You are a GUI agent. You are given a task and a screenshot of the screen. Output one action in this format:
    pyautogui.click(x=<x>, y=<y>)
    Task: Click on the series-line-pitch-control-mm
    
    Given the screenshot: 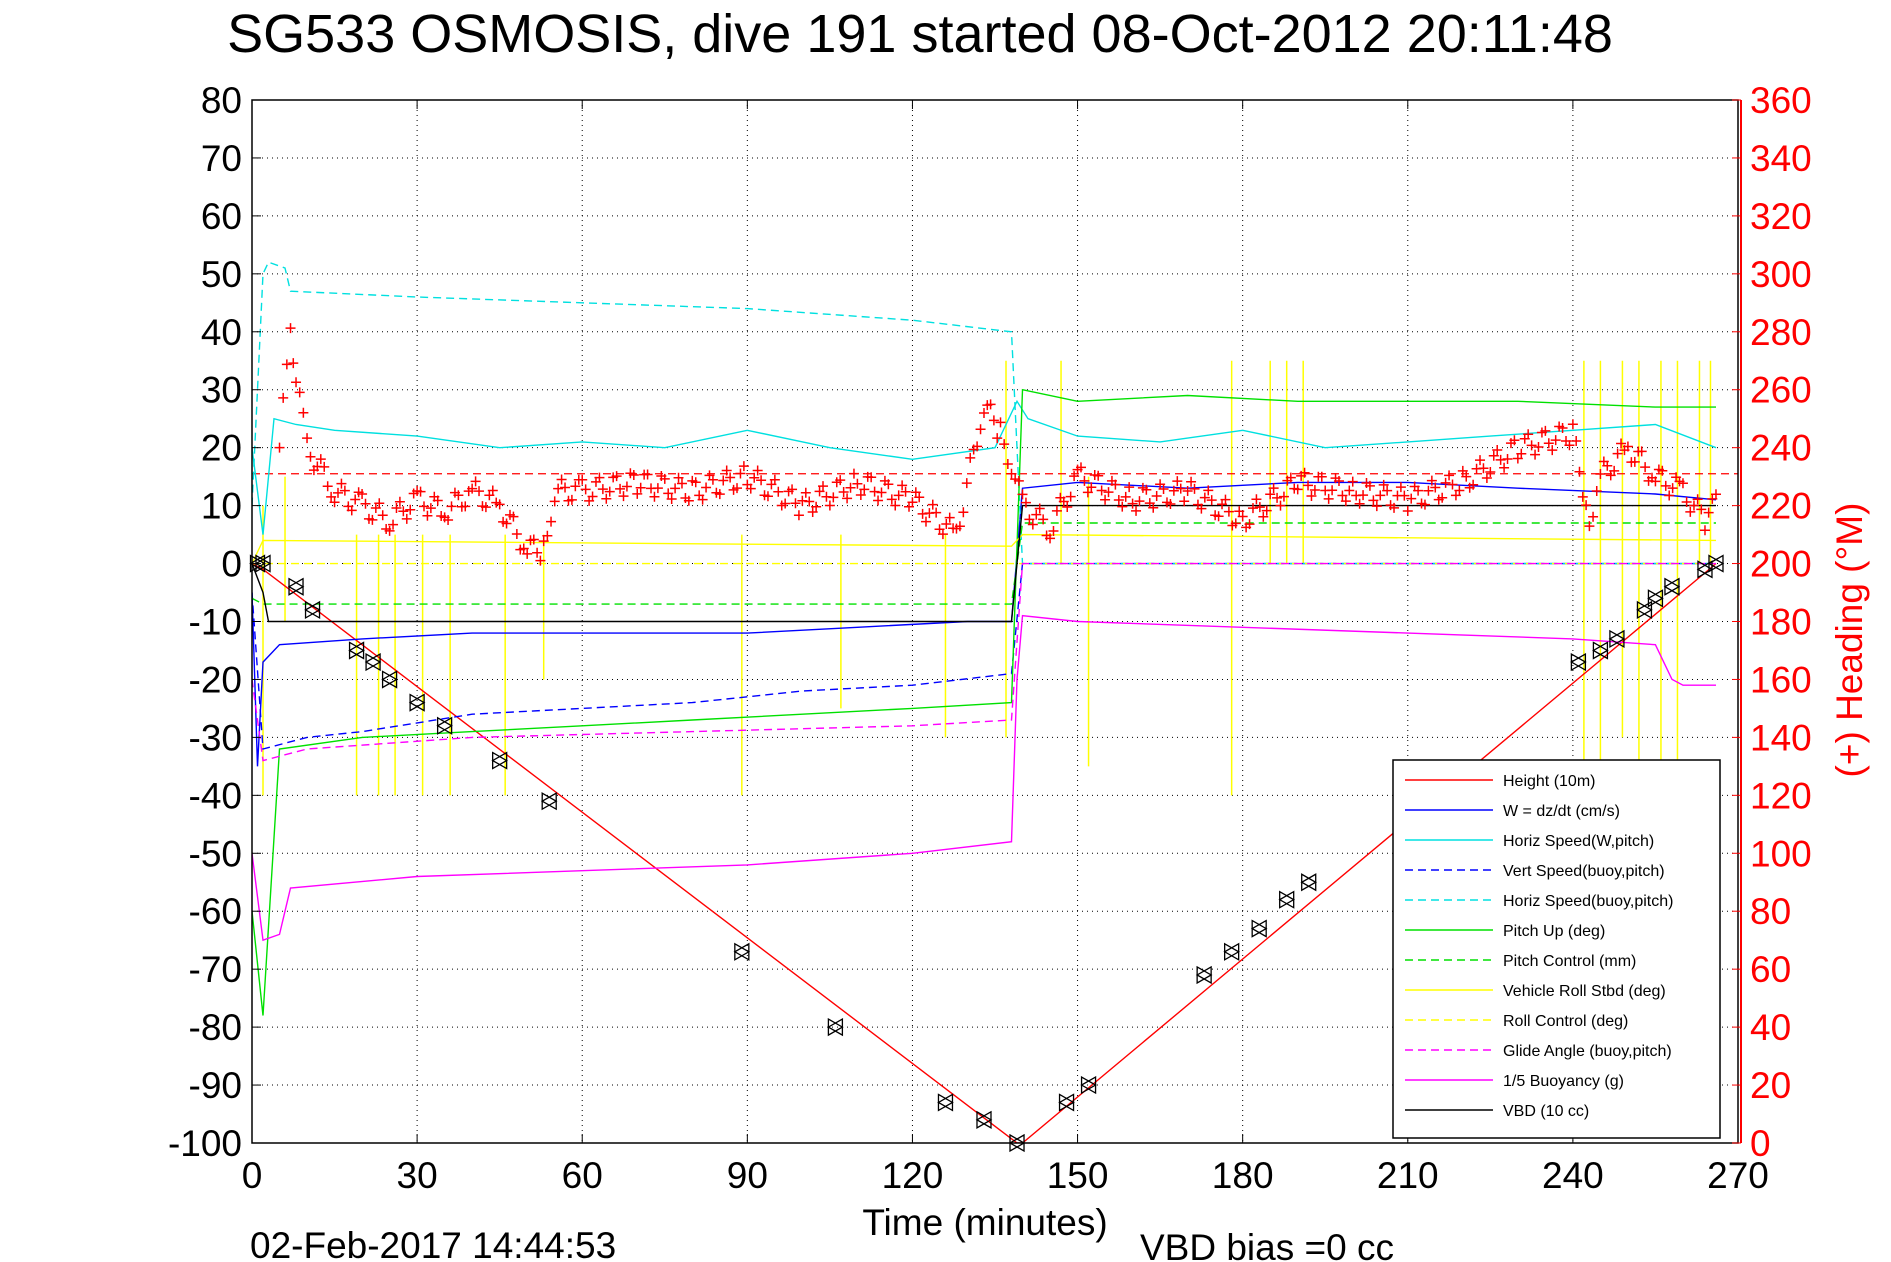 What is the action you would take?
    pyautogui.click(x=984, y=563)
    